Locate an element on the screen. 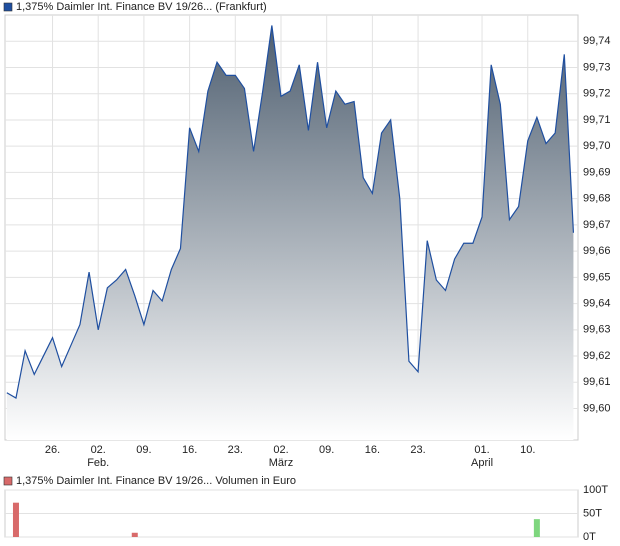  x-tick-label: 10. is located at coordinates (527, 450).